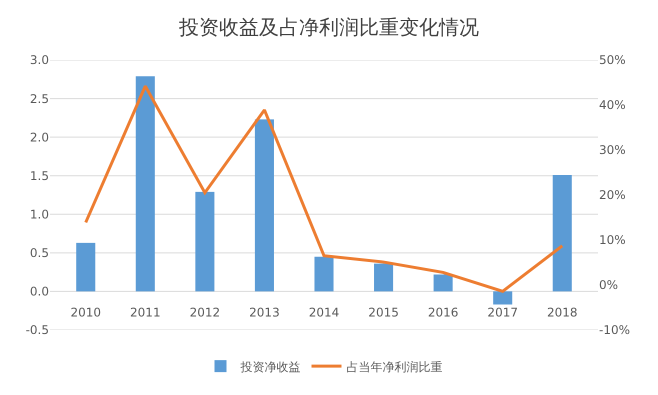  Describe the element at coordinates (502, 312) in the screenshot. I see `x-tick-label: 2017` at that location.